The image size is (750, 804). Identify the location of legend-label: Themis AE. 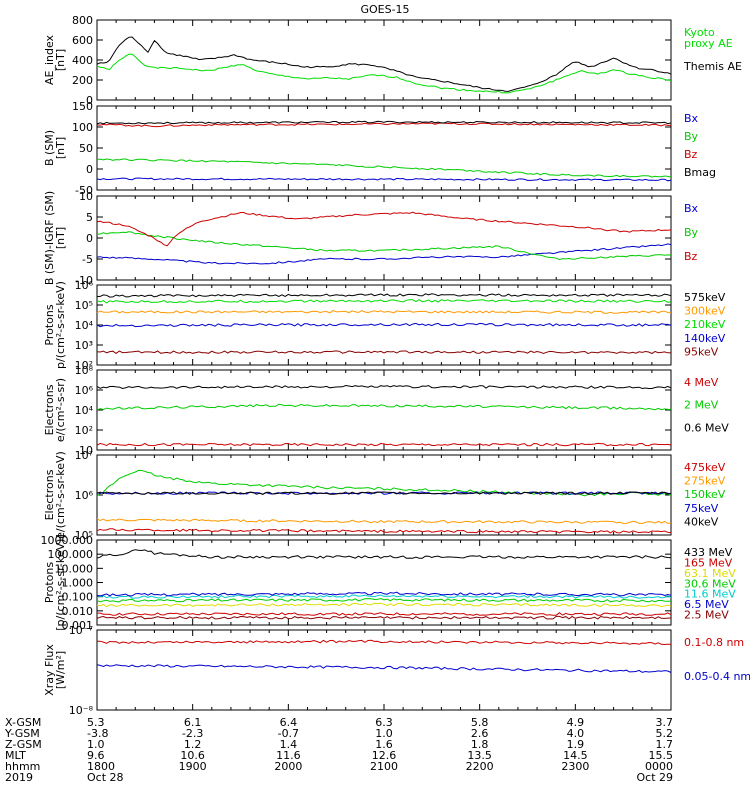
(712, 66).